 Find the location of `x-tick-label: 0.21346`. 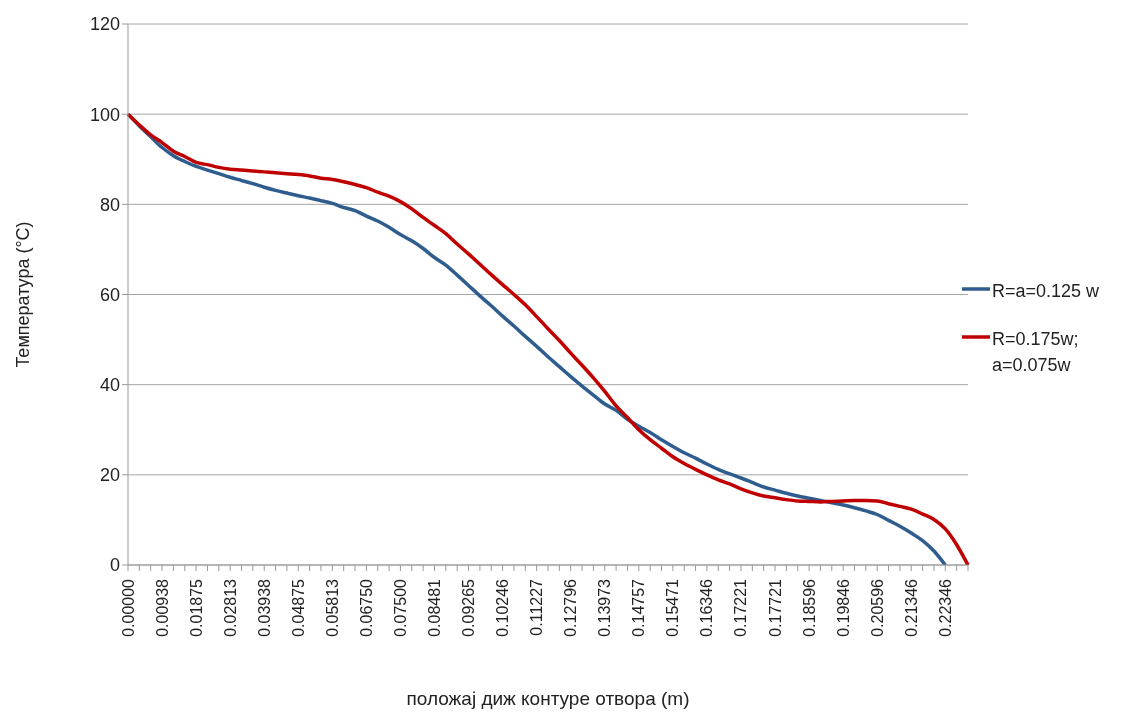

x-tick-label: 0.21346 is located at coordinates (911, 607).